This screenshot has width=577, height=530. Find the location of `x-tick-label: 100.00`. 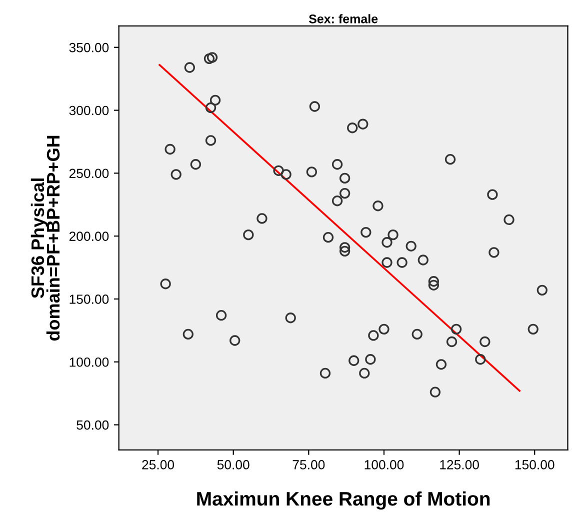

x-tick-label: 100.00 is located at coordinates (384, 465).